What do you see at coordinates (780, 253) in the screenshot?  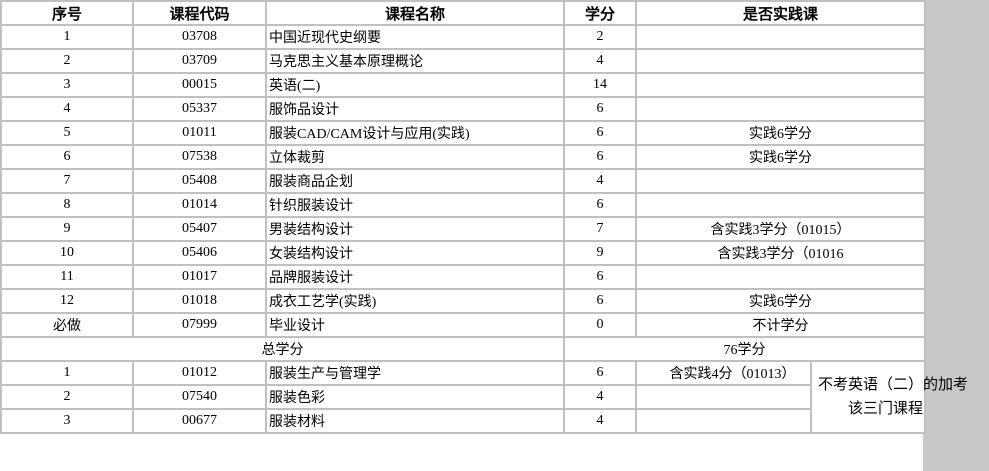 I see `cell-practice: 含实践3学分（01016` at bounding box center [780, 253].